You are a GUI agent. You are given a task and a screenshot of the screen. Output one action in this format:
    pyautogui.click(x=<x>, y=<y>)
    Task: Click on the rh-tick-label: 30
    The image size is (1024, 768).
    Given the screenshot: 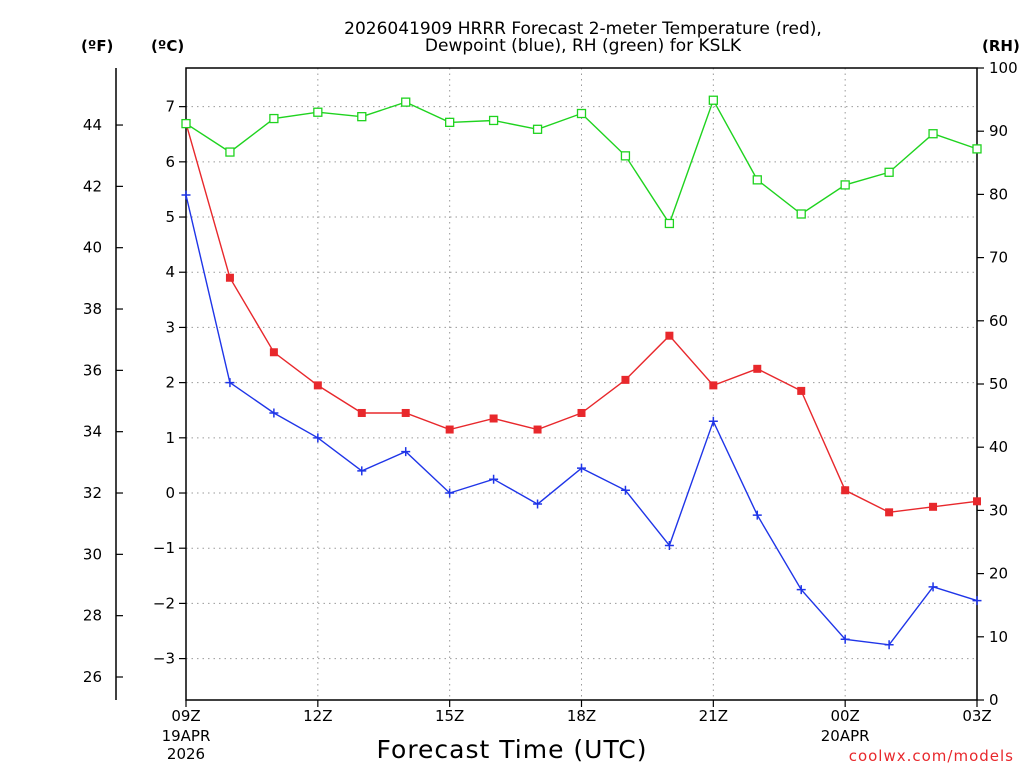 What is the action you would take?
    pyautogui.click(x=998, y=510)
    